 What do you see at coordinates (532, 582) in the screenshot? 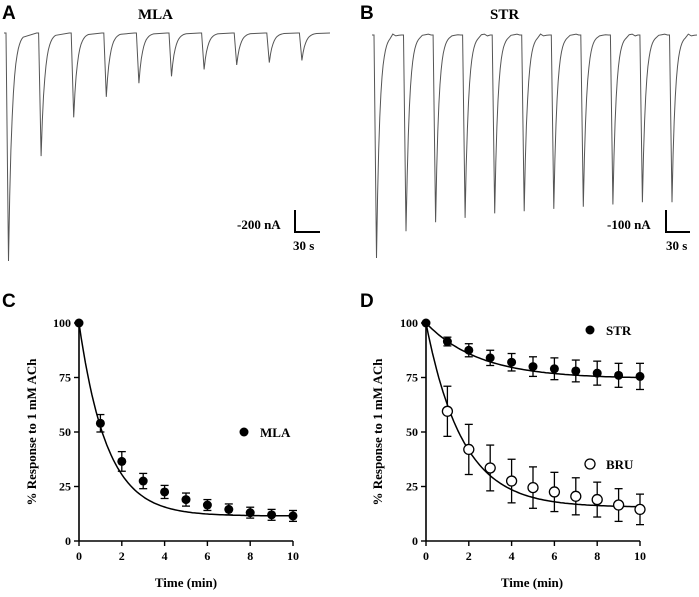
I see `x-axis-title-d: Time (min)` at bounding box center [532, 582].